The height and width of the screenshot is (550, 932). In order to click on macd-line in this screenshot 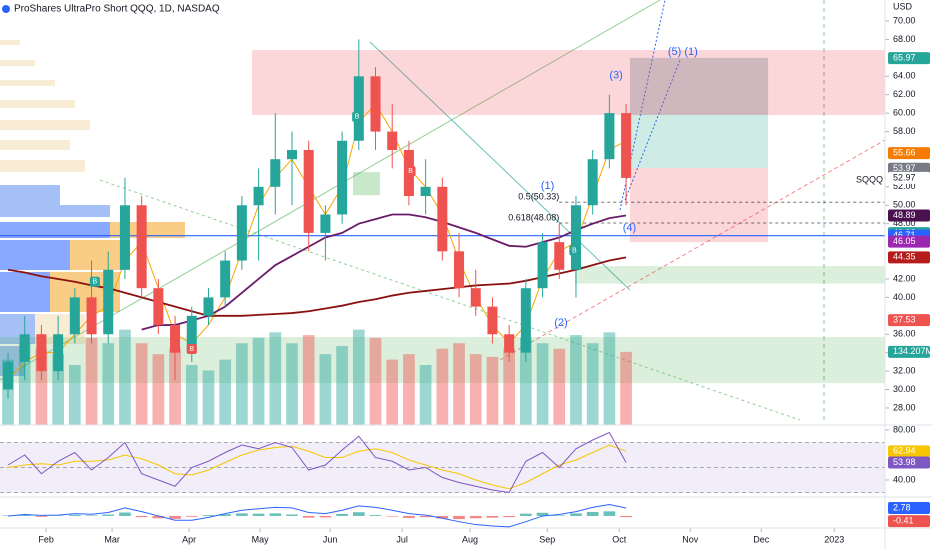, I will do `click(317, 515)`.